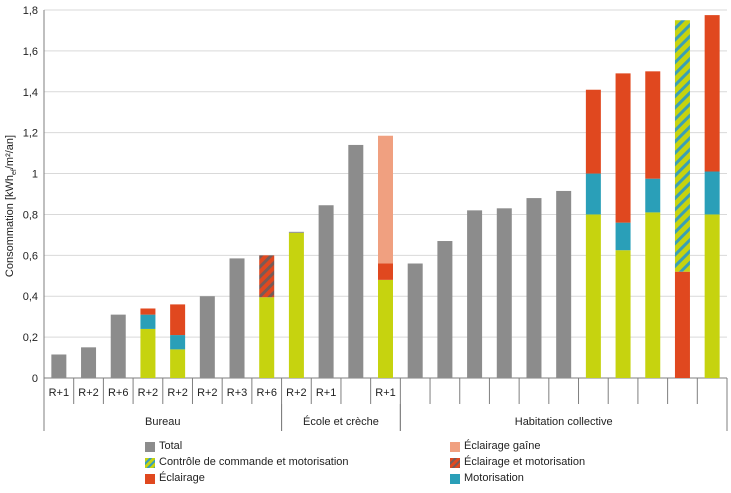  I want to click on y-axis-label: Consommation [kWhef/m²/an], so click(11, 206).